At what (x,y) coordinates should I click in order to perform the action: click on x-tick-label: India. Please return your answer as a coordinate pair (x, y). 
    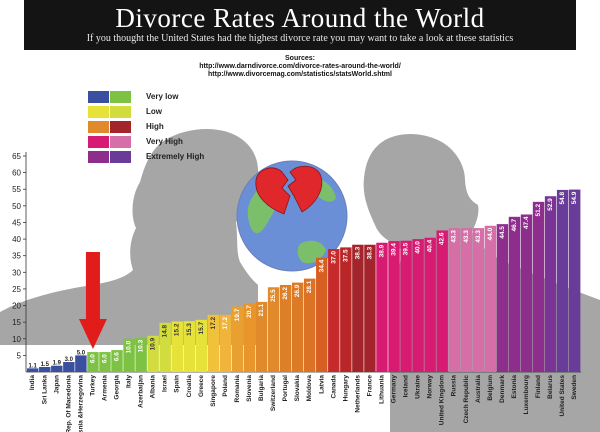
    Looking at the image, I should click on (32, 383).